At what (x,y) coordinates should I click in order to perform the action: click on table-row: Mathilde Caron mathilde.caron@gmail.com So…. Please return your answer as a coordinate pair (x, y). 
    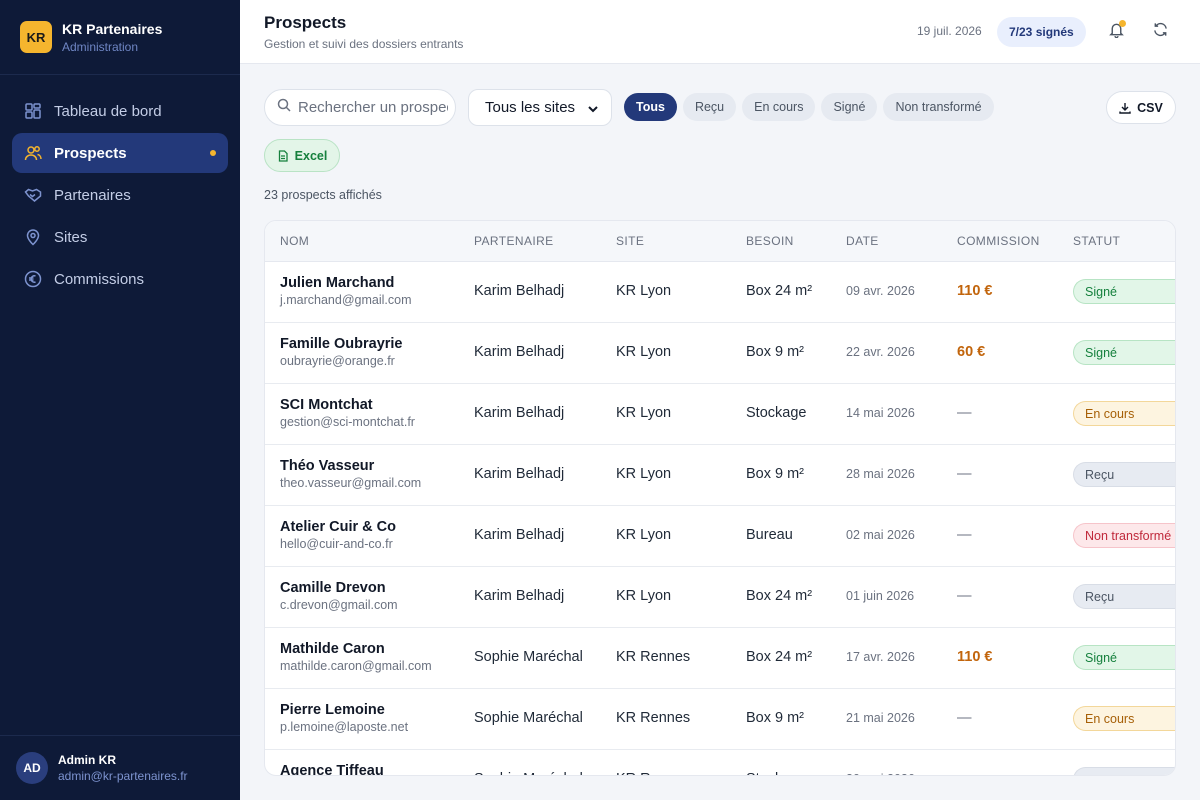
    Looking at the image, I should click on (720, 658).